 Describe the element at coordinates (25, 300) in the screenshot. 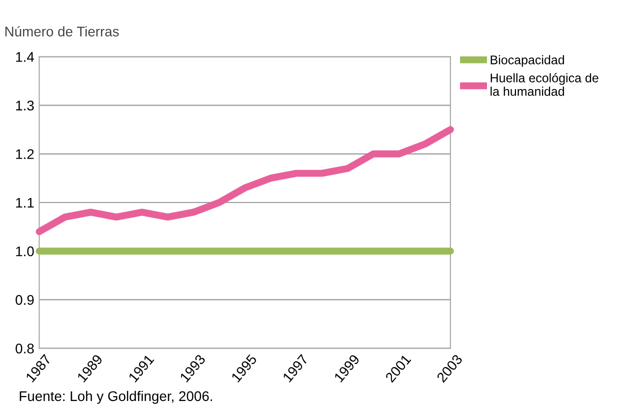

I see `y-tick-label: 0.9` at that location.